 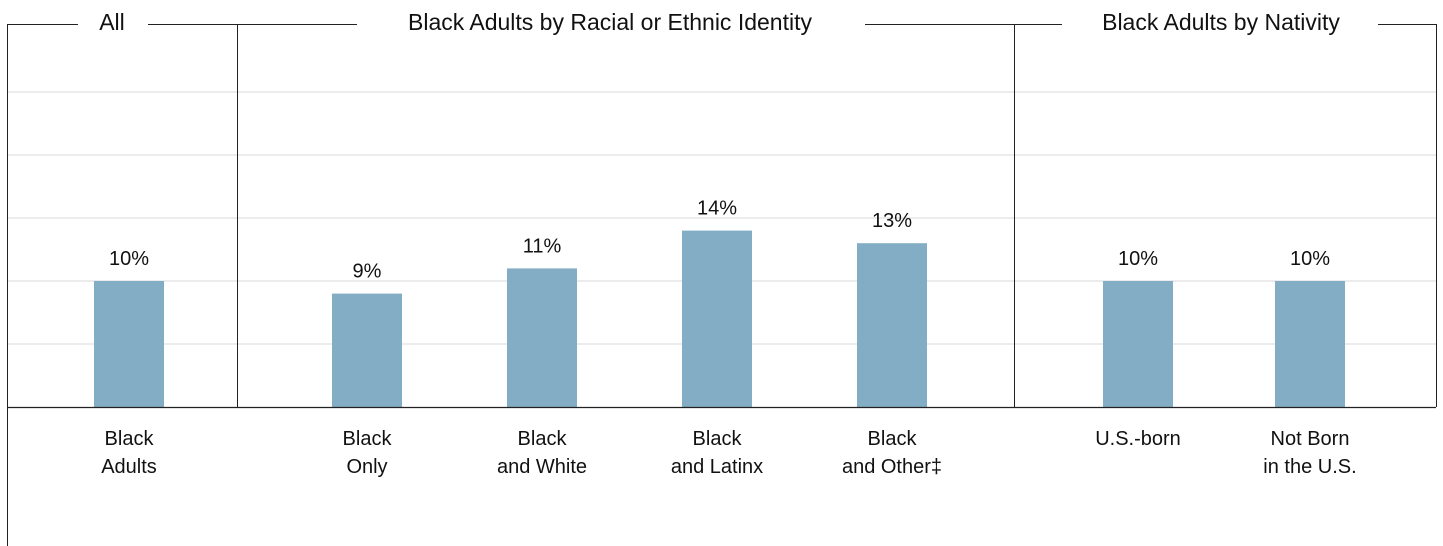 What do you see at coordinates (717, 209) in the screenshot?
I see `data-label: 14%` at bounding box center [717, 209].